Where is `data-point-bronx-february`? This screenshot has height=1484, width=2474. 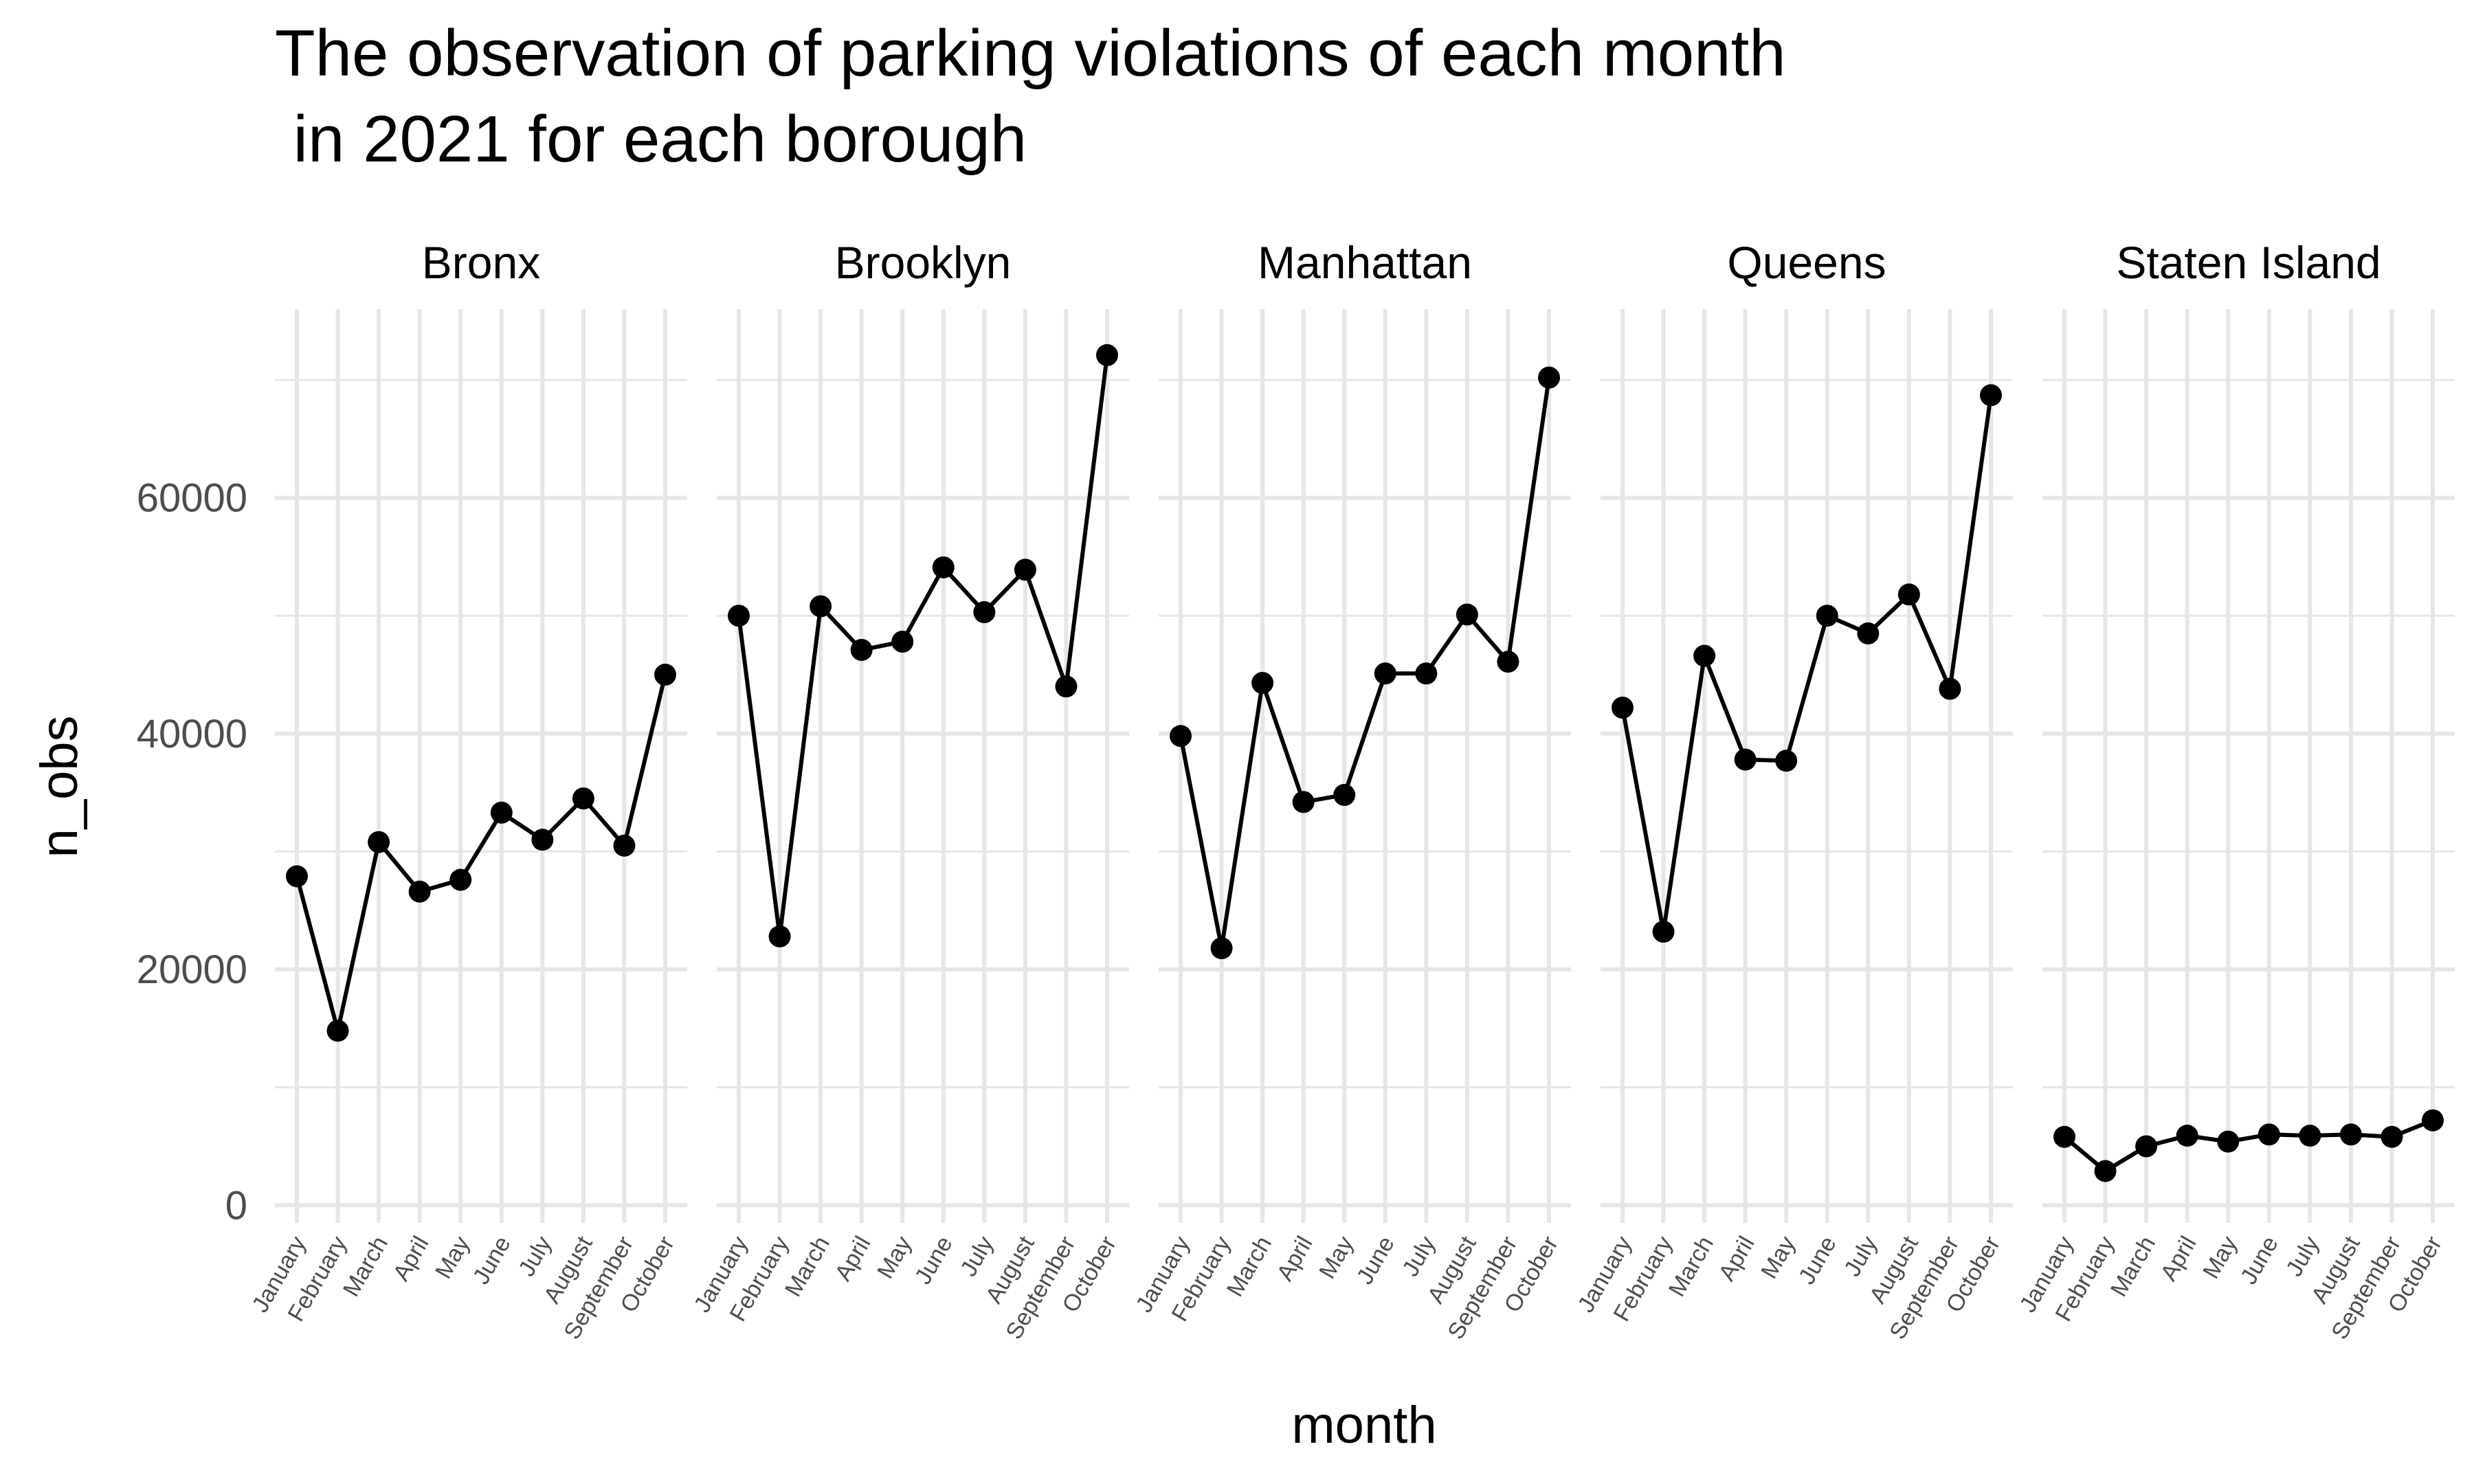 data-point-bronx-february is located at coordinates (337, 1031).